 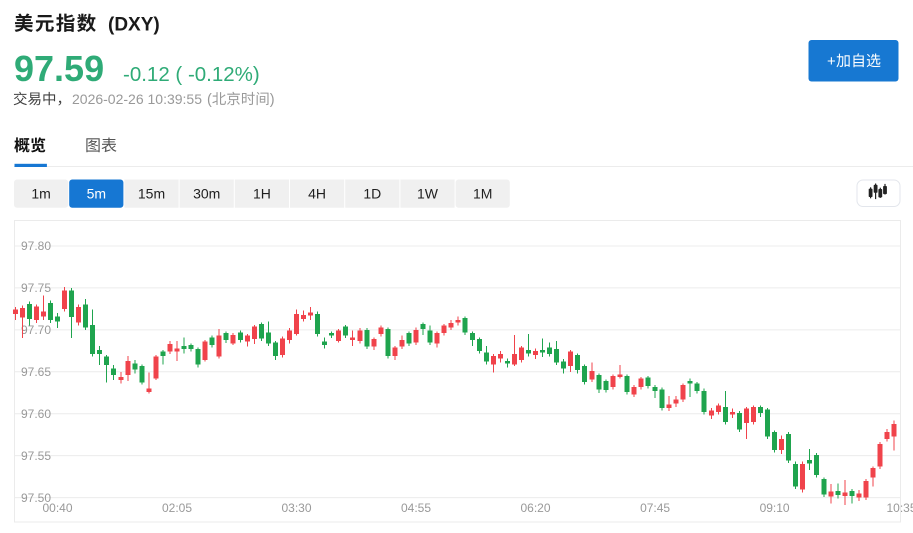 I want to click on svg-text: 07:45, so click(x=655, y=508).